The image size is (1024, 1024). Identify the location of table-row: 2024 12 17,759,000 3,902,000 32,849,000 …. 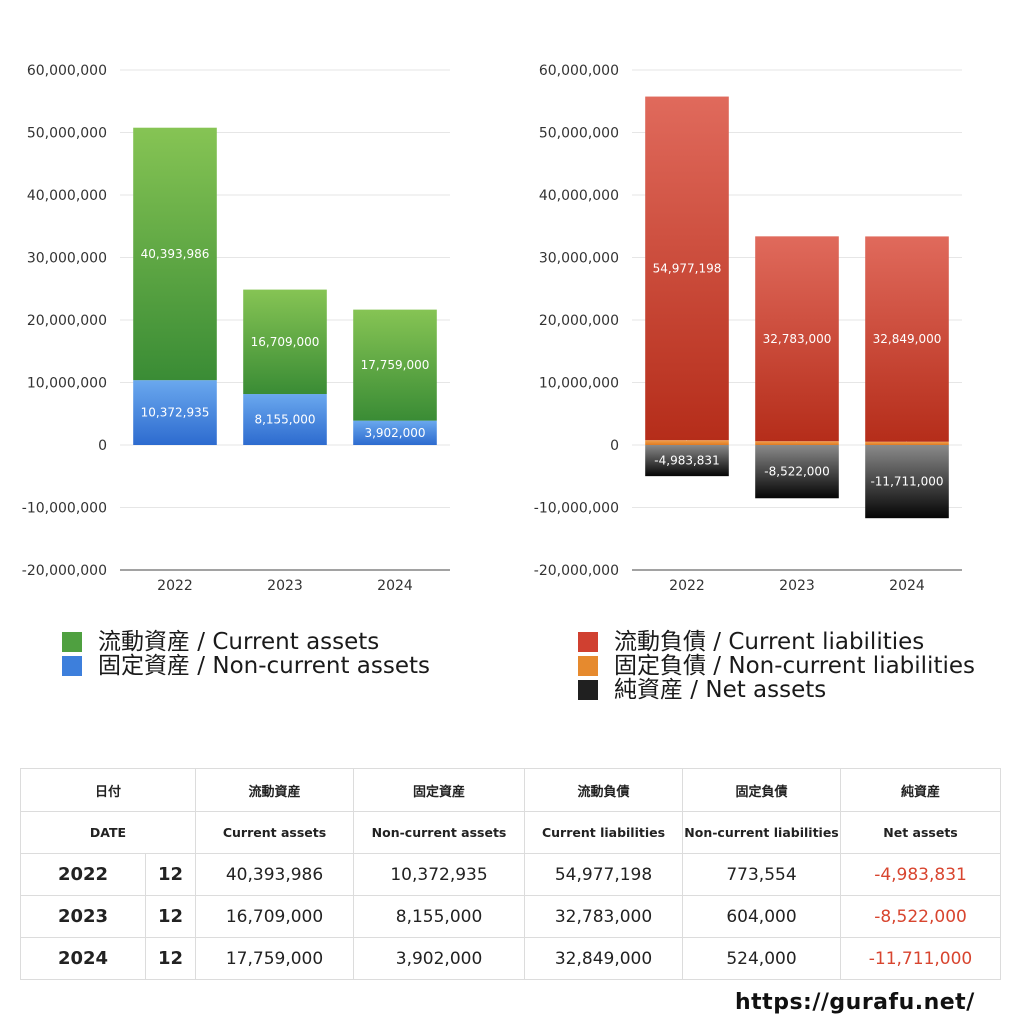
(511, 958).